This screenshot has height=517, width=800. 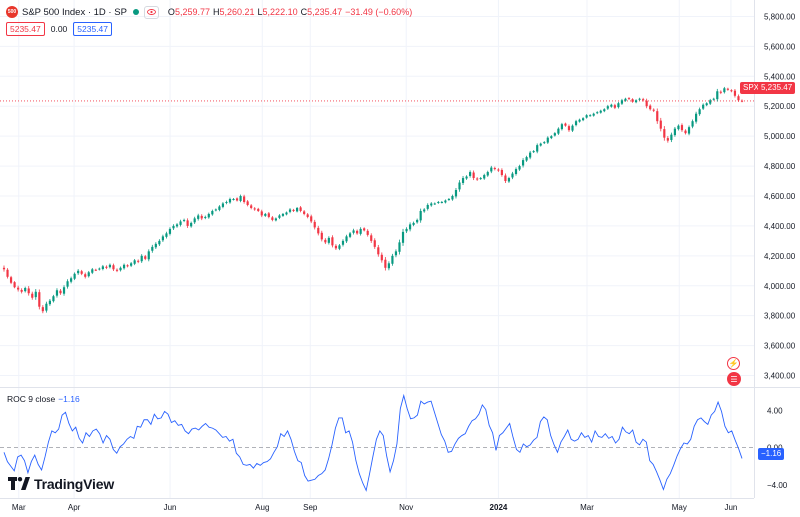 What do you see at coordinates (780, 376) in the screenshot?
I see `price-tick-label: 3,400.00` at bounding box center [780, 376].